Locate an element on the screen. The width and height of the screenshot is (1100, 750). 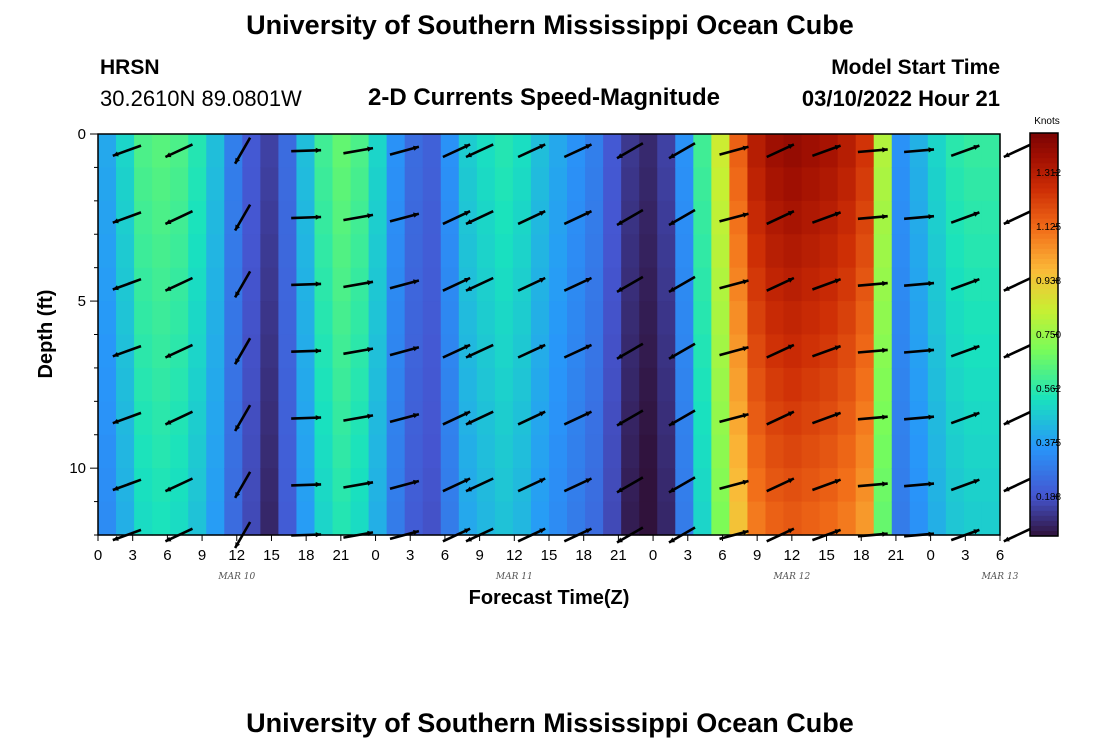
colorbar: 0.188 0.375 0.562 0.750 0.938 1.125 1.312 is located at coordinates (1045, 334).